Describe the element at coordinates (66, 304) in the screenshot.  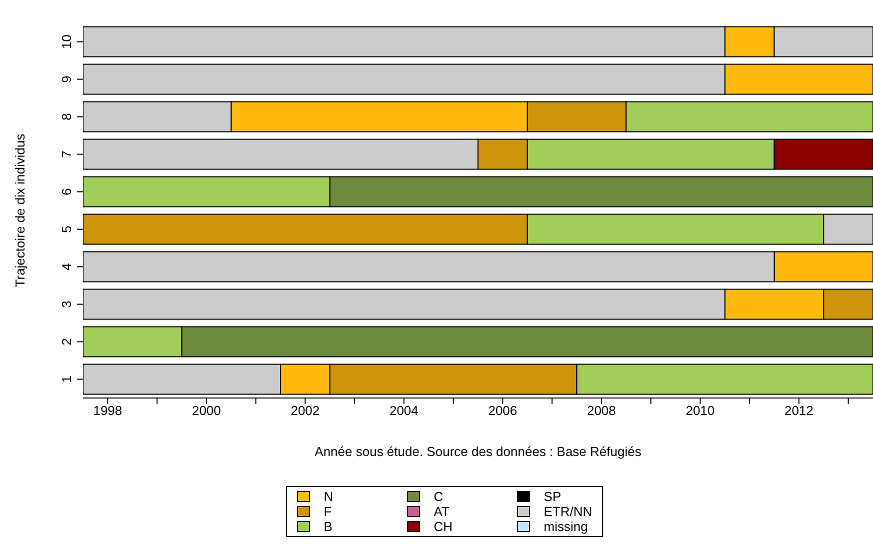
I see `y-tick-label: 3` at that location.